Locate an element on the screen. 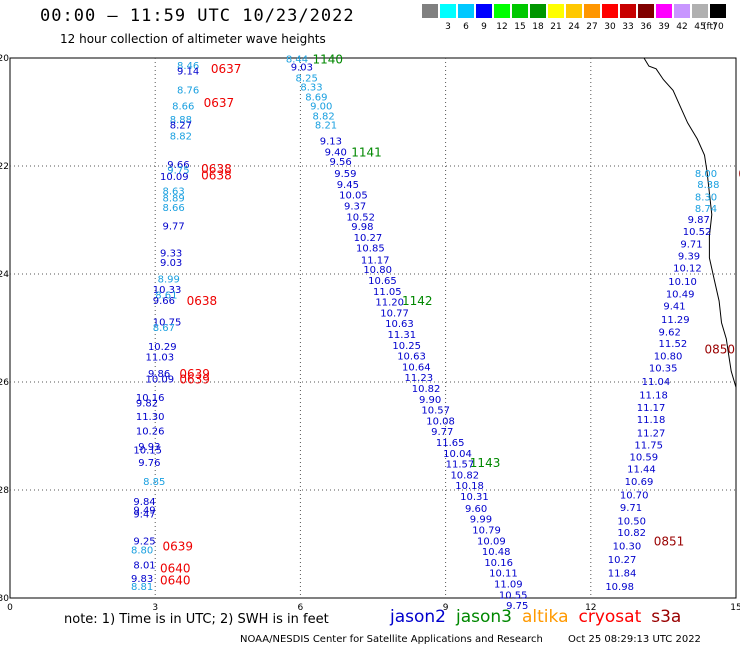 Image resolution: width=740 pixels, height=650 pixels. swh-value: 9.40 is located at coordinates (336, 153).